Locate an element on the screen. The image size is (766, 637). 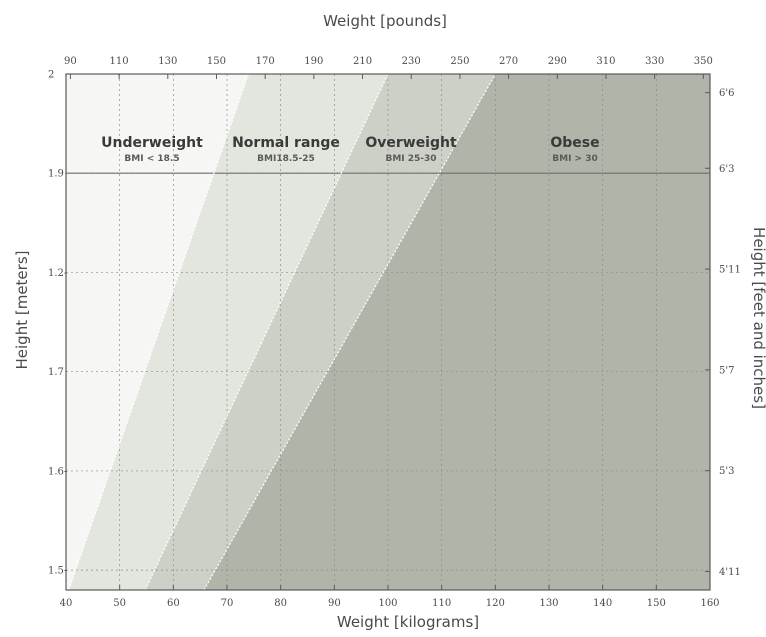
x-axis-ticks: 40 50 60 70 80 90 100 110 120 130 140 150 160 is located at coordinates (390, 597).